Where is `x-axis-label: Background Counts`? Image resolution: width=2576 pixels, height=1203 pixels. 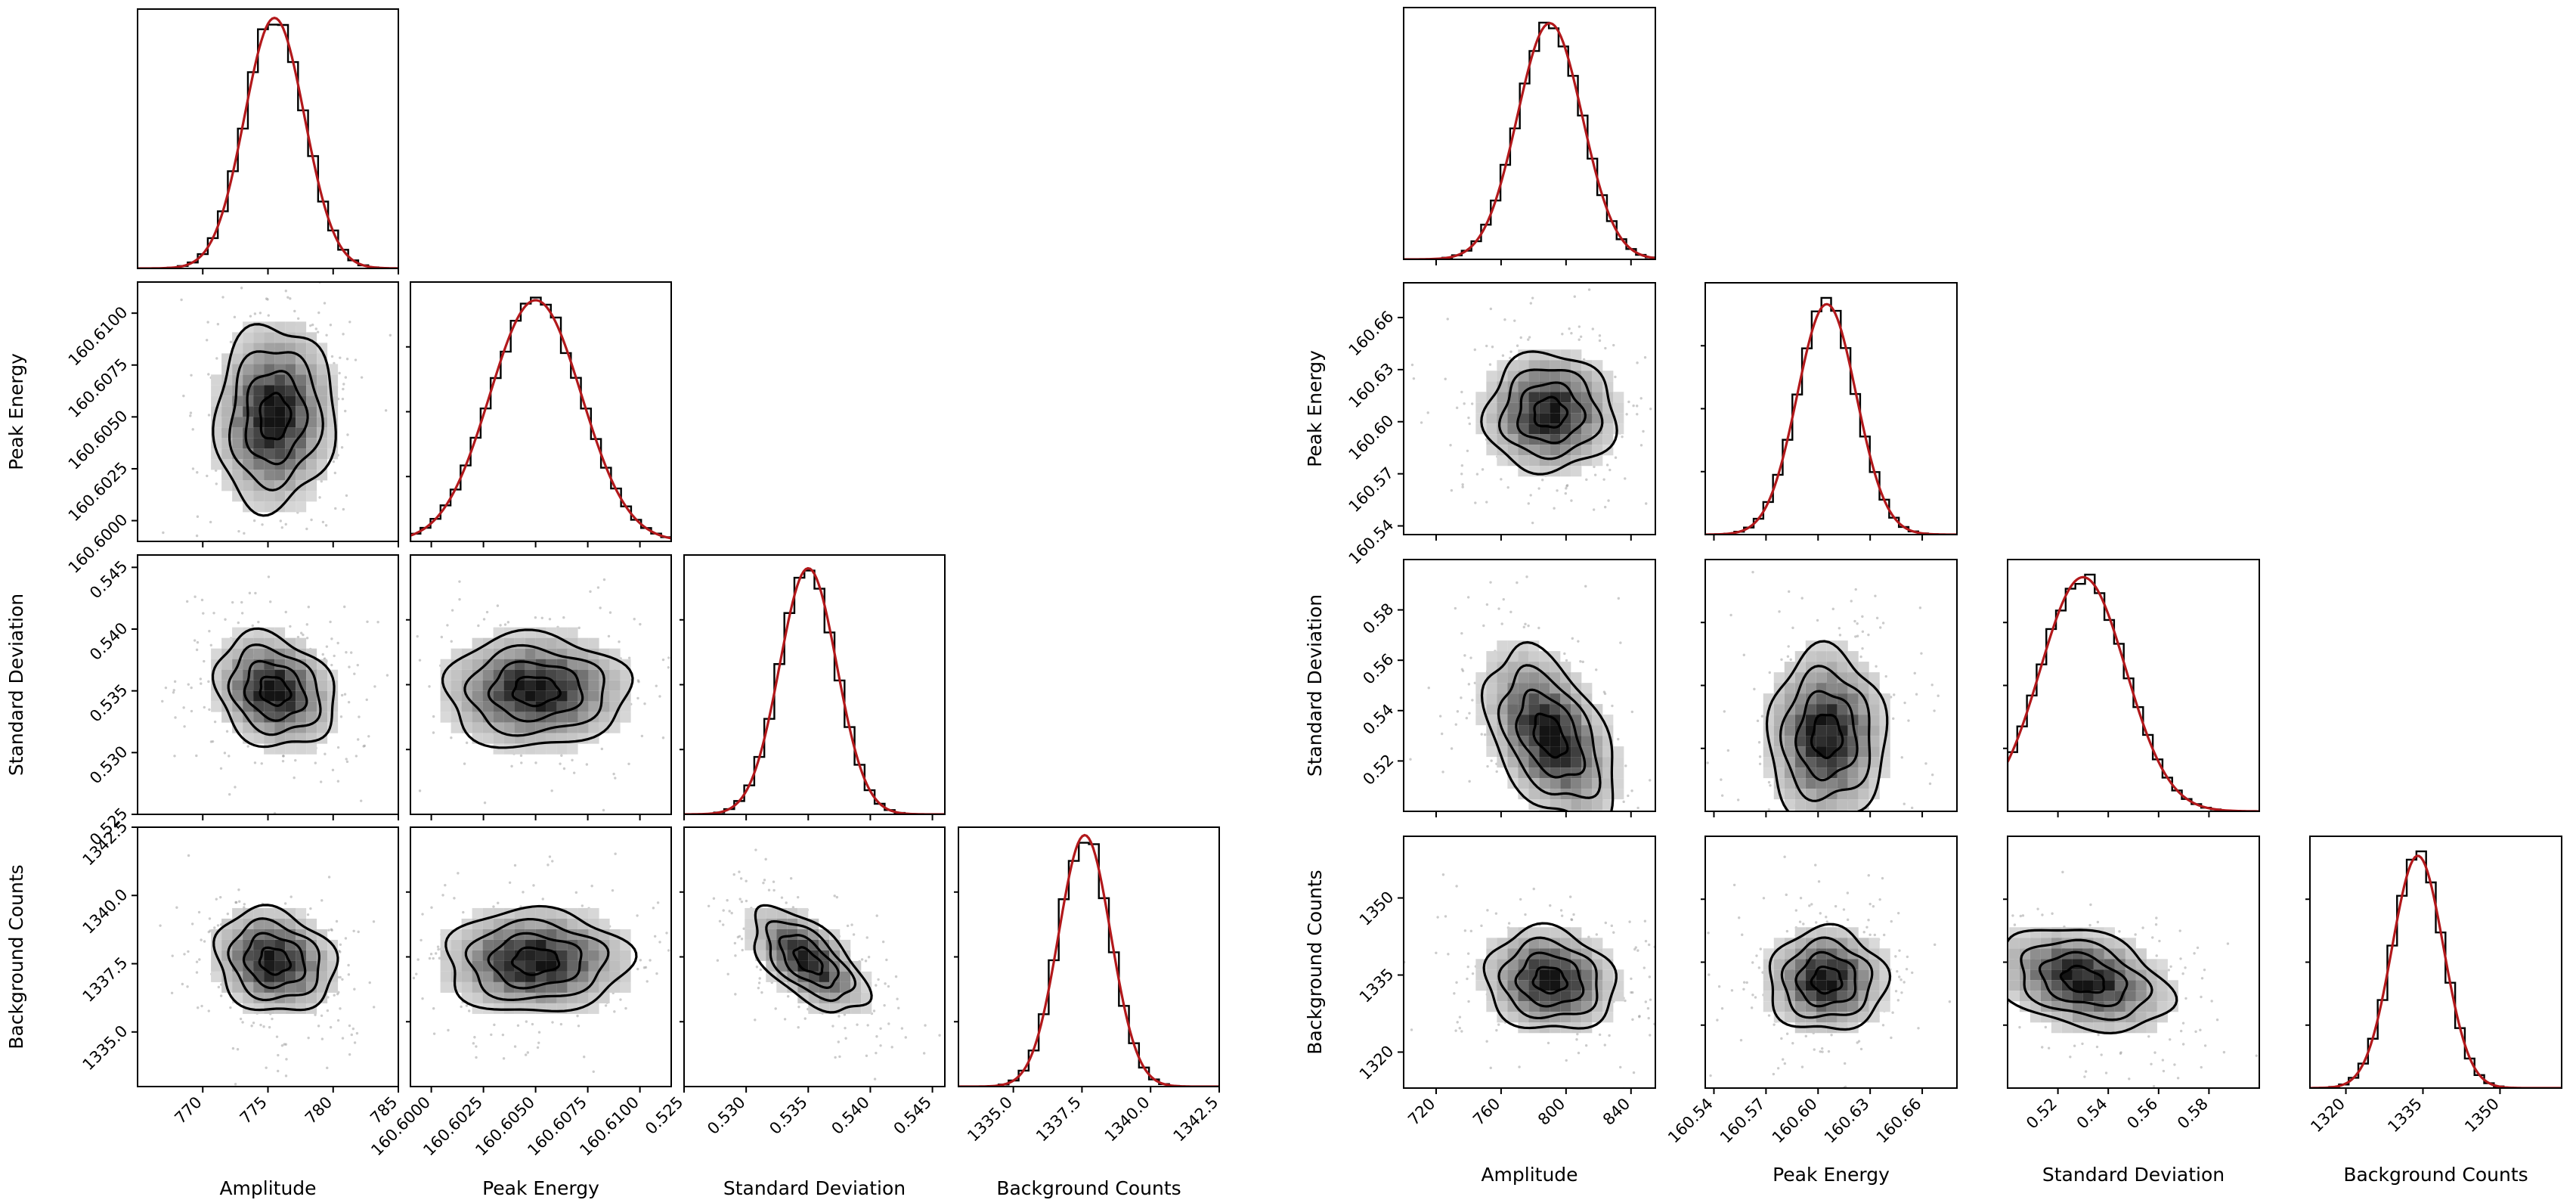 x-axis-label: Background Counts is located at coordinates (1088, 1188).